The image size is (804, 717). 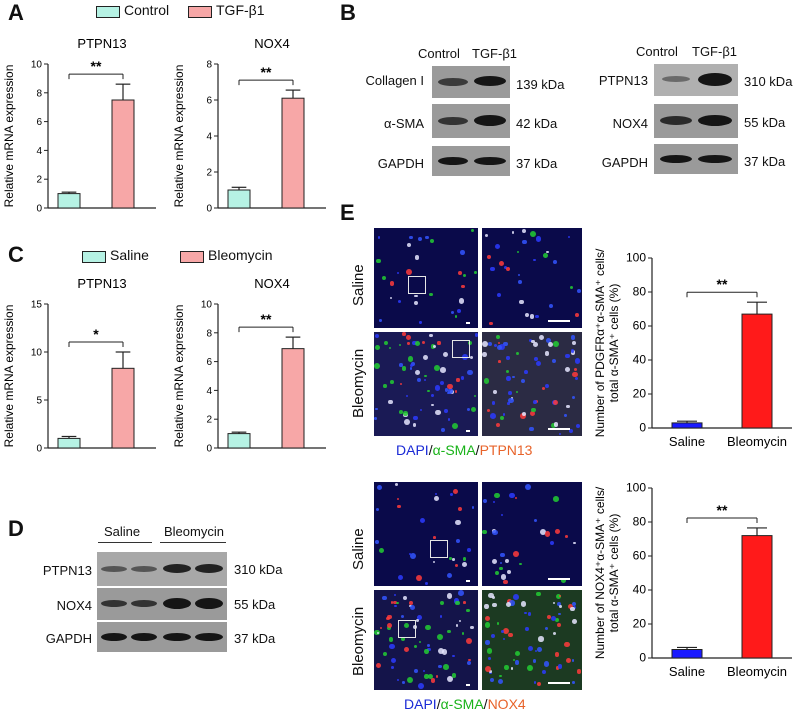 I want to click on legend-label-bleomycin: Bleomycin, so click(x=240, y=255).